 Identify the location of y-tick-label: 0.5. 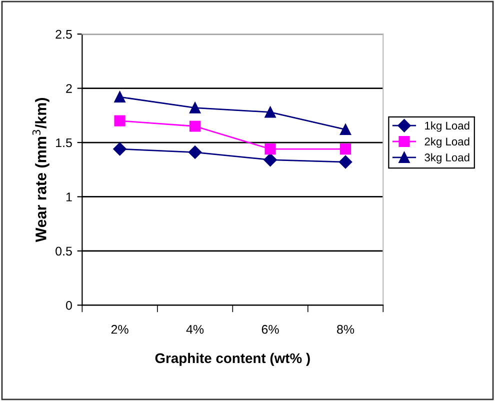
(64, 251).